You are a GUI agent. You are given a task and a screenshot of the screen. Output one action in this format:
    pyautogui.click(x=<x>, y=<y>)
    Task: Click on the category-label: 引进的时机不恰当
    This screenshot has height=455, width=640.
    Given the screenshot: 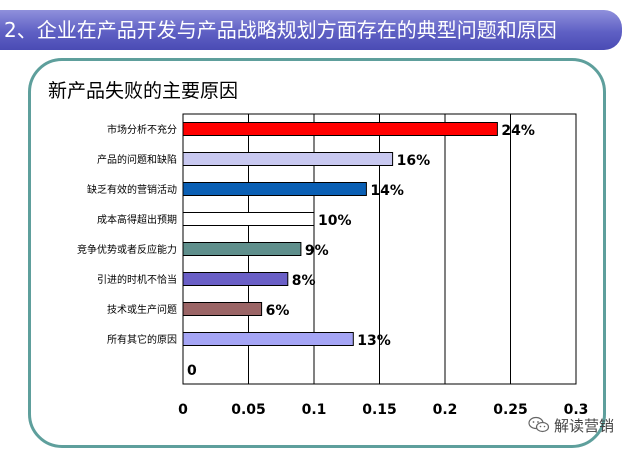 What is the action you would take?
    pyautogui.click(x=137, y=279)
    